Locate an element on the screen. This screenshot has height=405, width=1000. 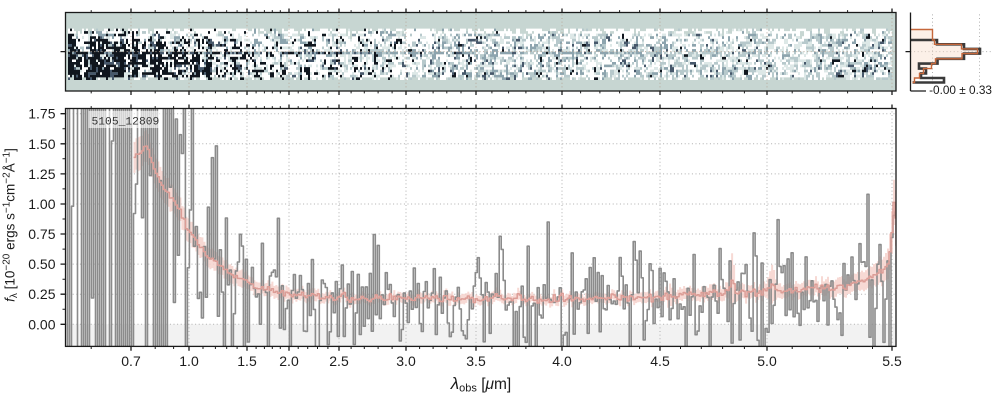
svg-text: 4.0 is located at coordinates (562, 361).